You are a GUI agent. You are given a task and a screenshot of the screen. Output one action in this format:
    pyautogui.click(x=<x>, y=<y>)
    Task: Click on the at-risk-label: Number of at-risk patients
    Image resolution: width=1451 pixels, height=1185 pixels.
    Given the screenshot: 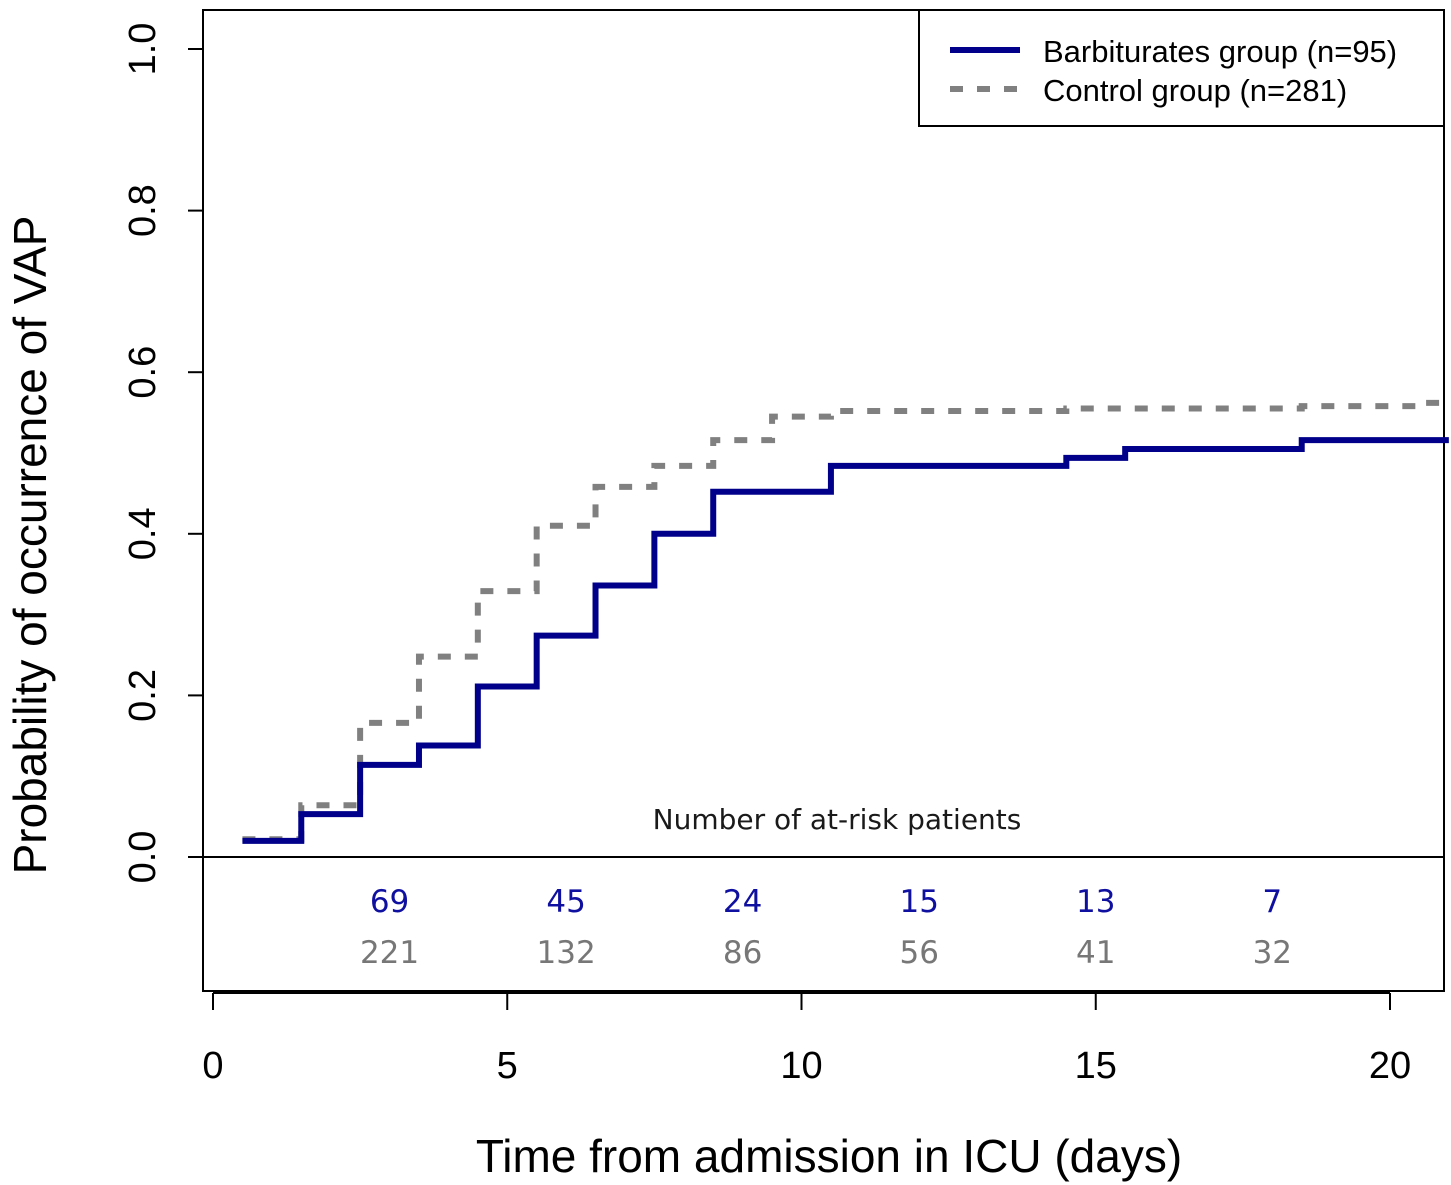 What is the action you would take?
    pyautogui.click(x=837, y=819)
    